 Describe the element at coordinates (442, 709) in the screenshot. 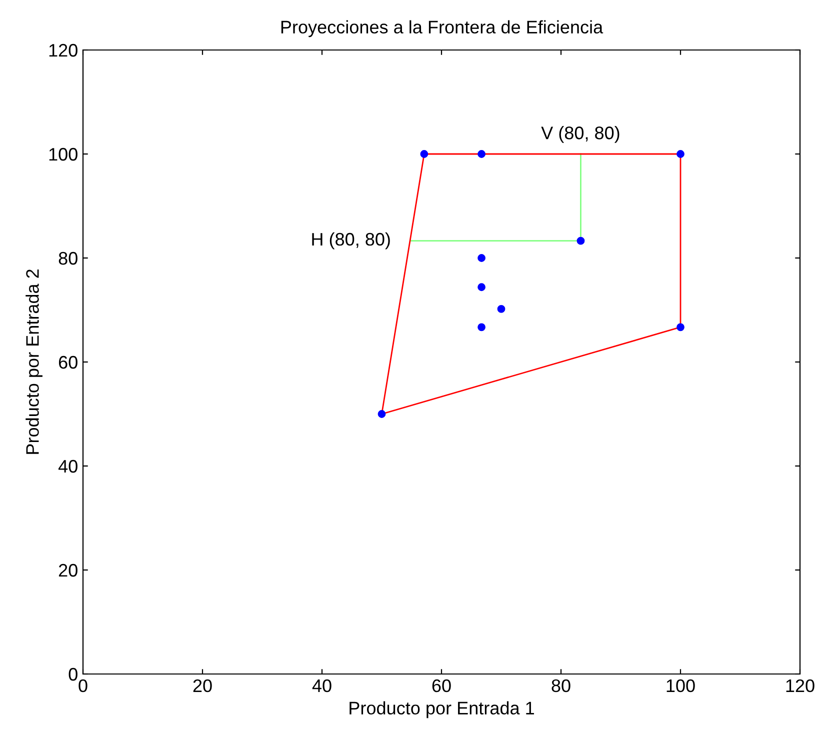

I see `x-axis-title: Producto por Entrada 1` at that location.